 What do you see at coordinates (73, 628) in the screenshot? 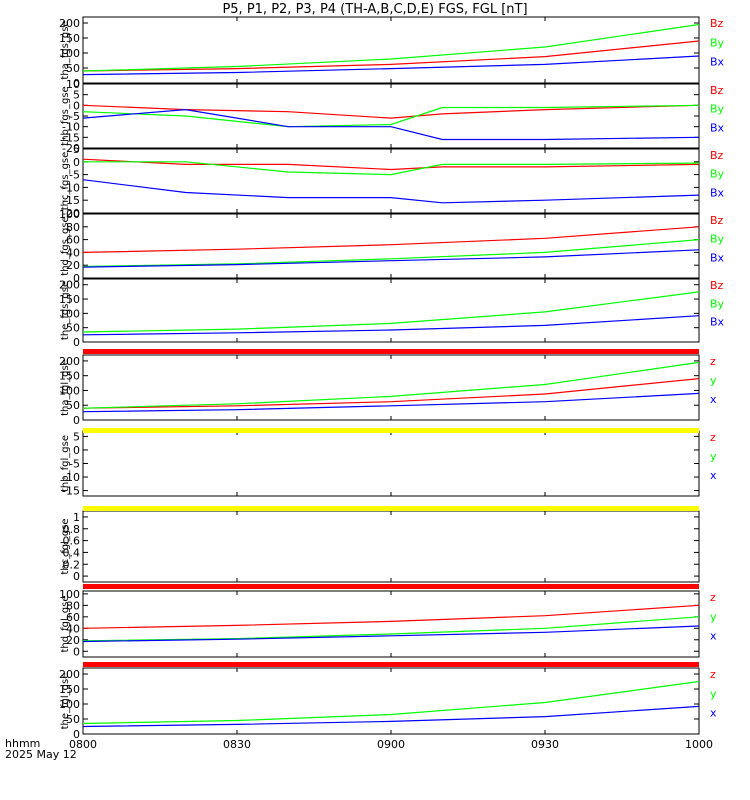
I see `y-tick-label: 40` at bounding box center [73, 628].